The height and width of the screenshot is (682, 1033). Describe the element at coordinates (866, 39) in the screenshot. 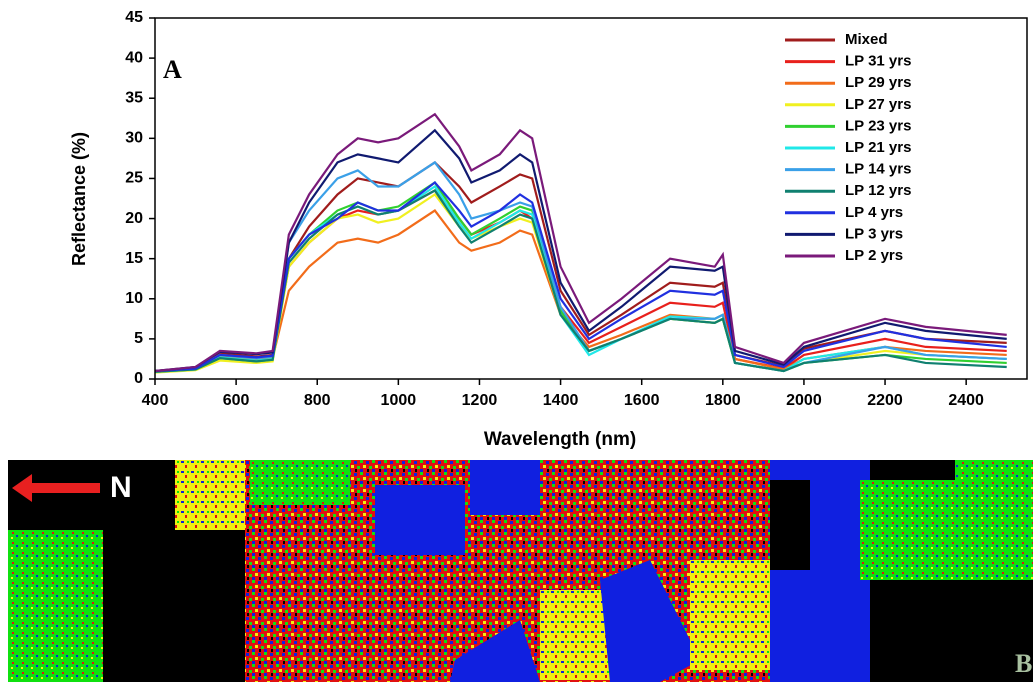

I see `legend-label: Mixed` at that location.